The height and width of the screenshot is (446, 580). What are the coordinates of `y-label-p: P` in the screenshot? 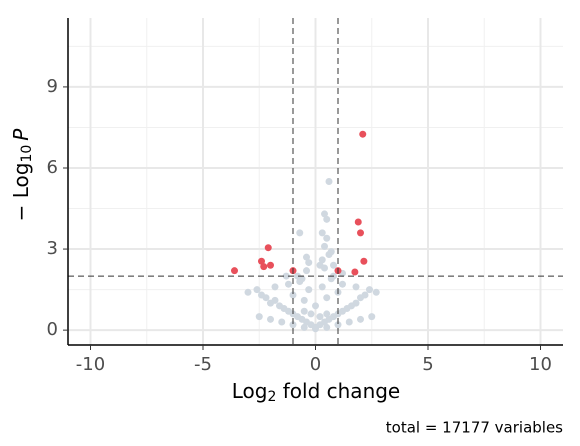 It's located at (21, 134).